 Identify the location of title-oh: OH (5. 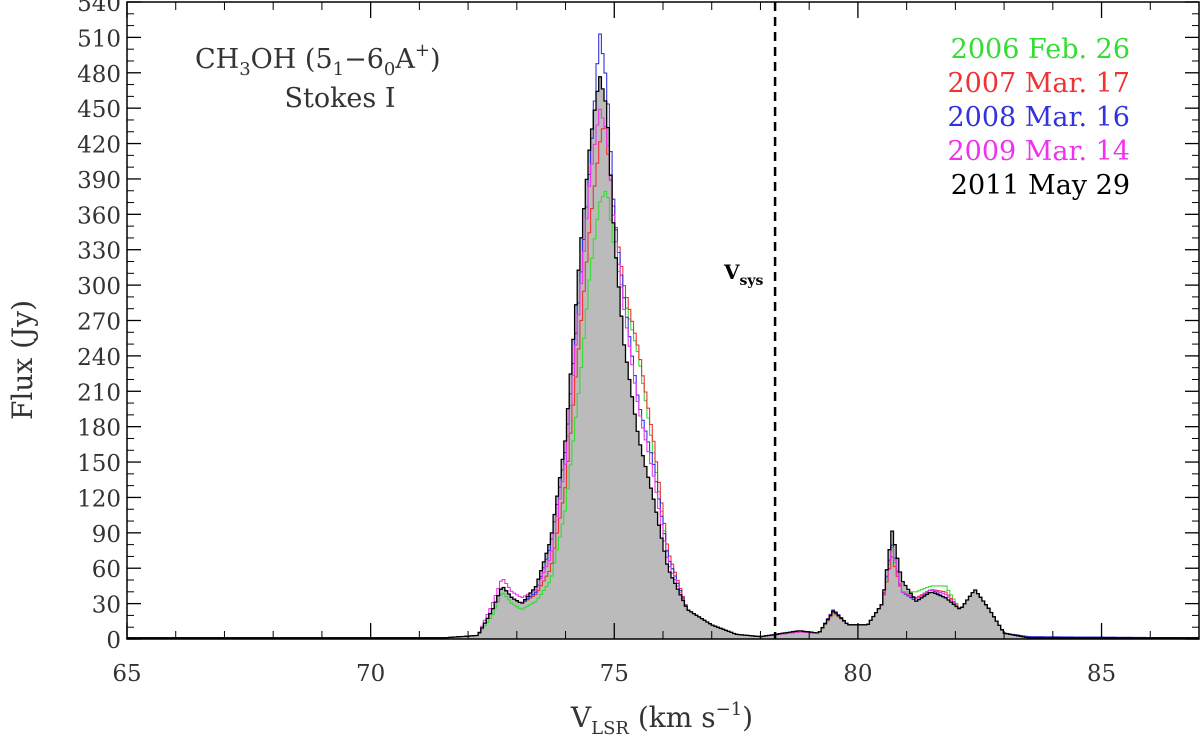
(292, 59).